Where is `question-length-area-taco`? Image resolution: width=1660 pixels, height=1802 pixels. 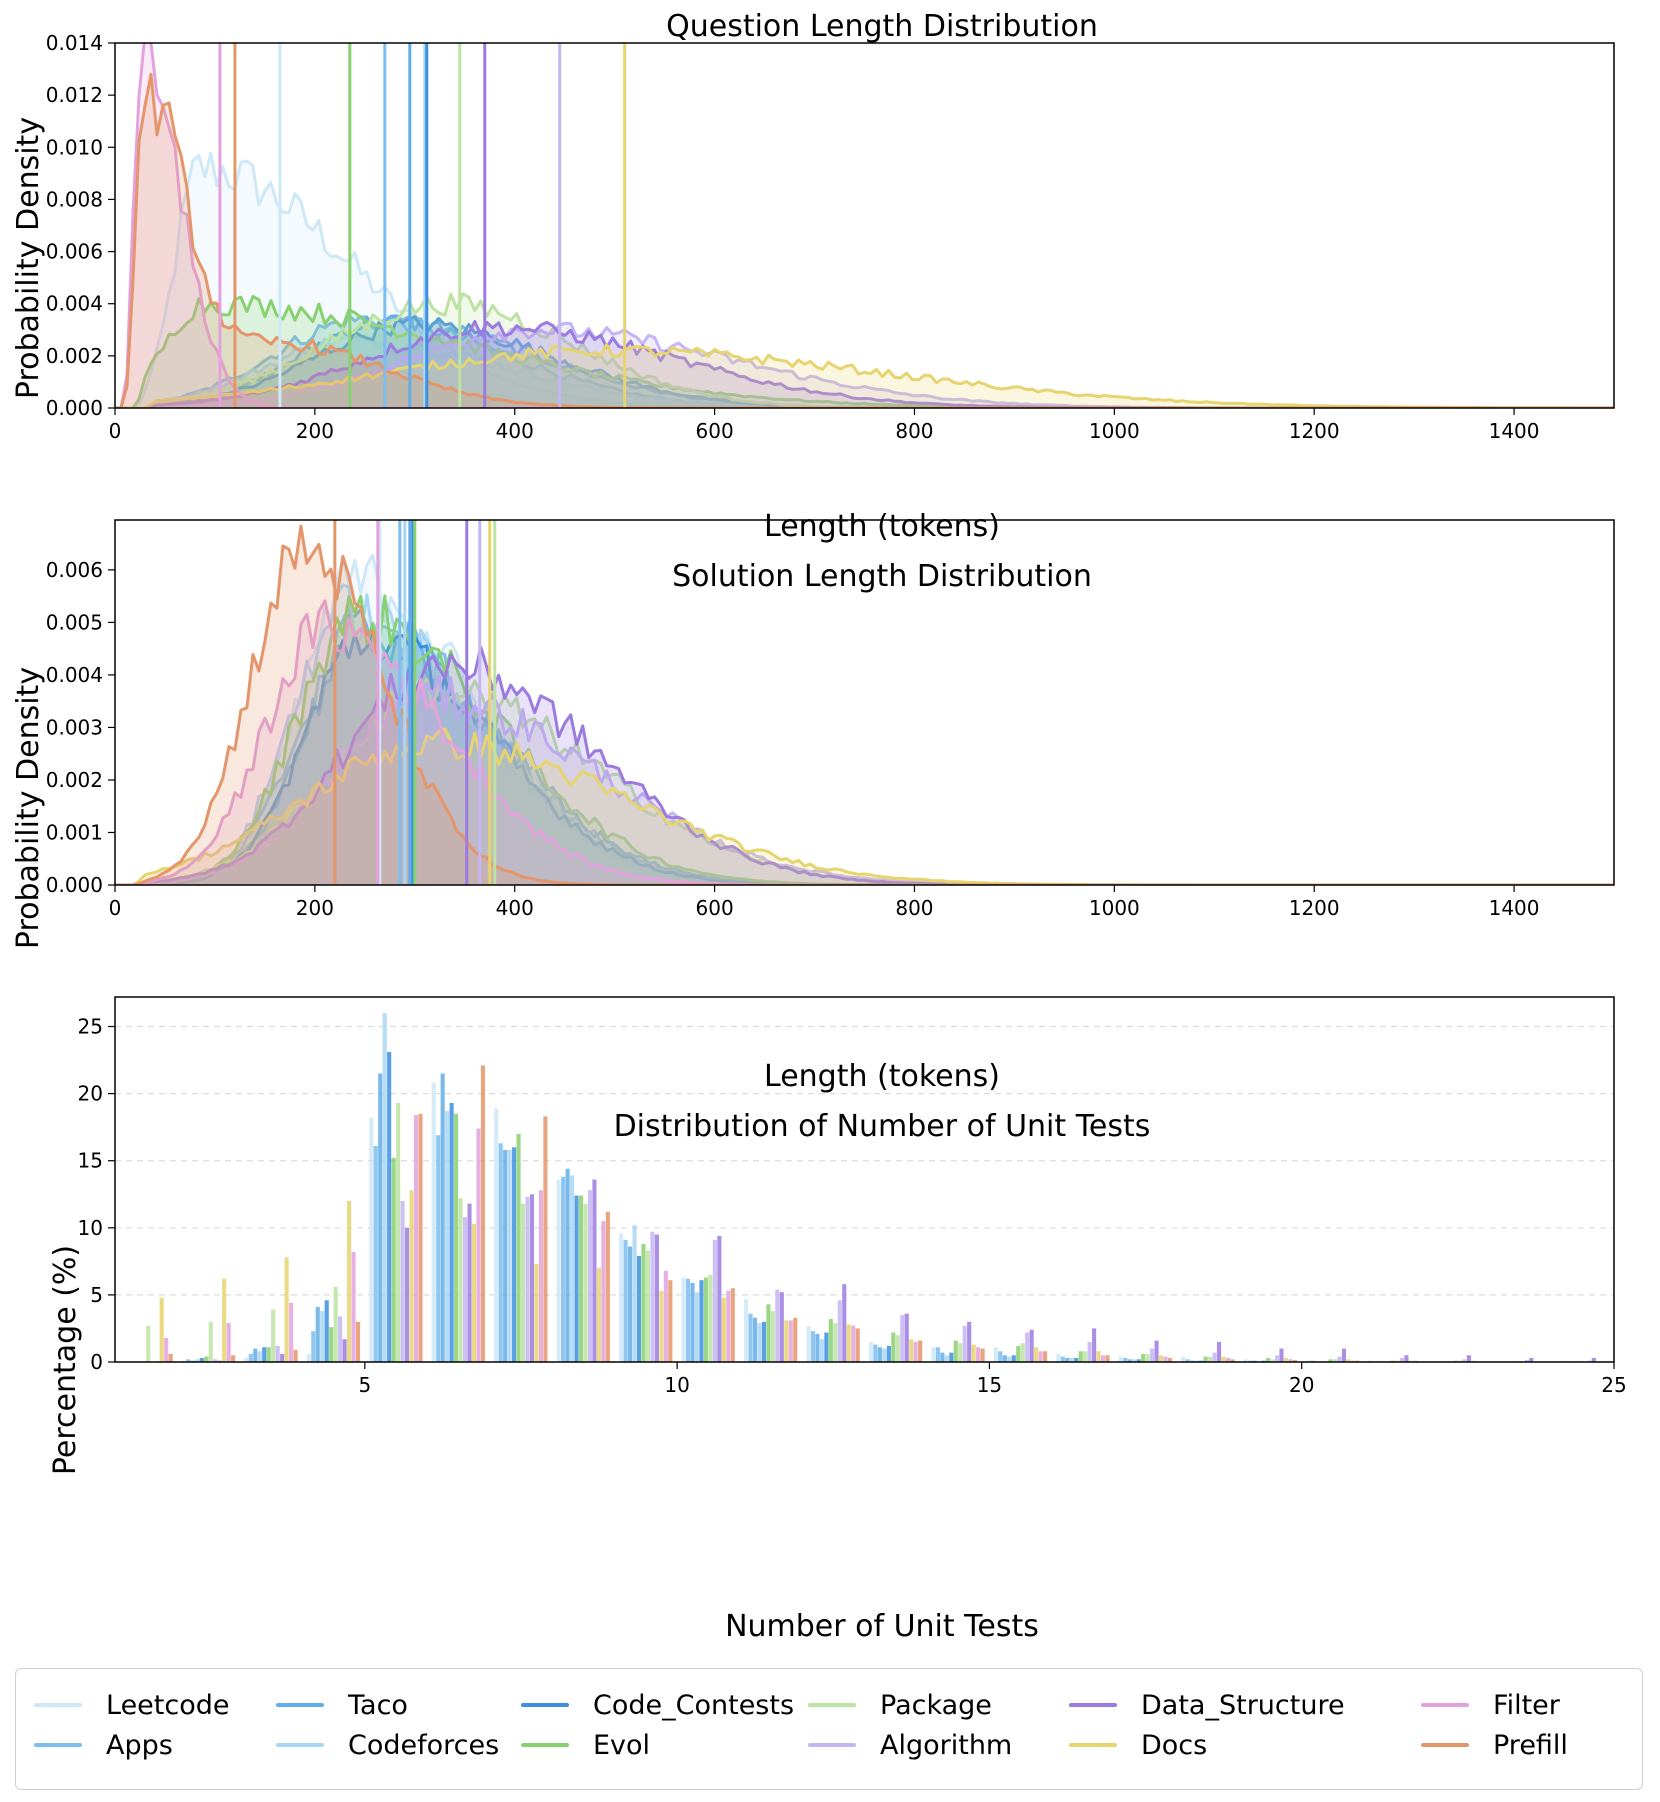 question-length-area-taco is located at coordinates (864, 361).